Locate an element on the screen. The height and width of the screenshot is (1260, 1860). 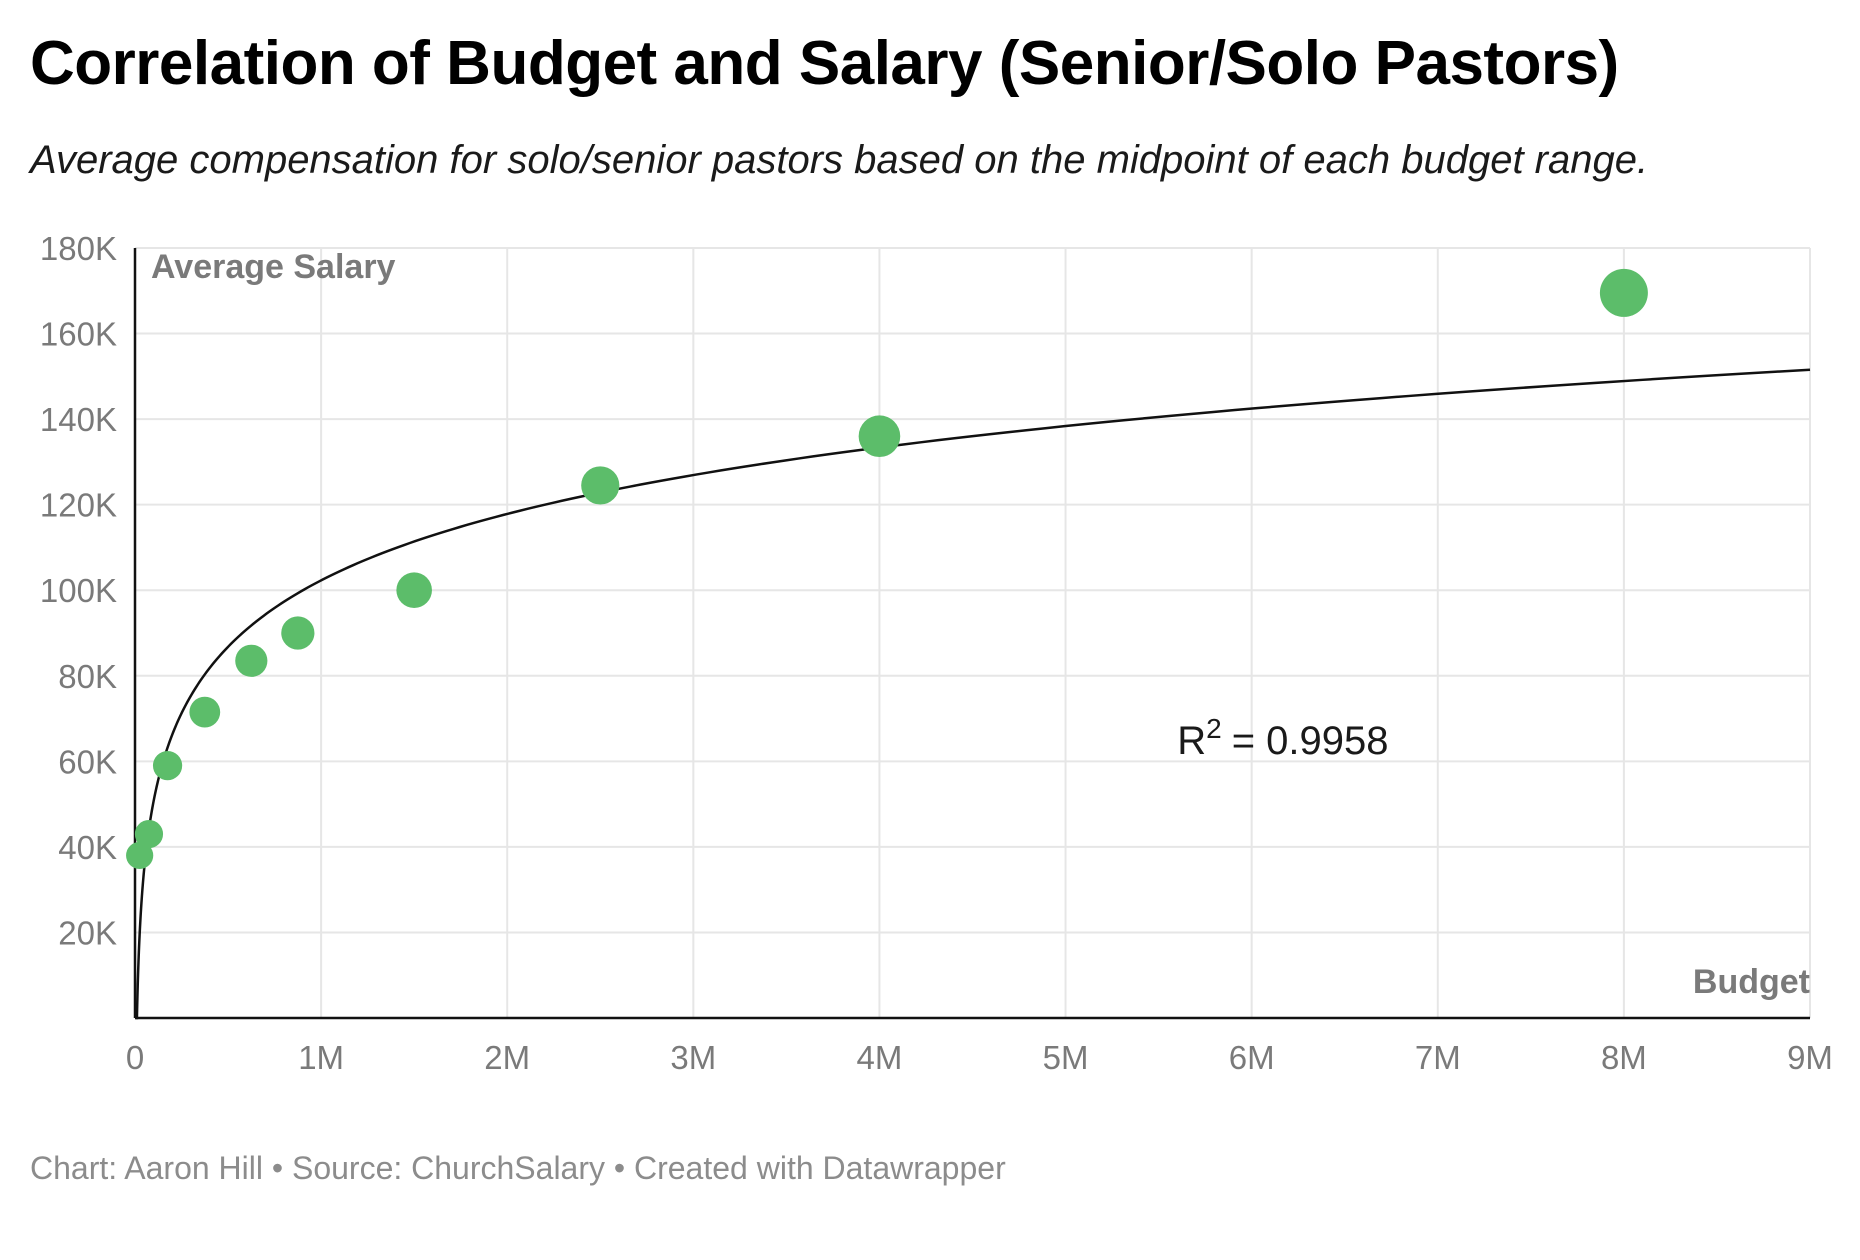
x-tick-label: 4M is located at coordinates (880, 1057).